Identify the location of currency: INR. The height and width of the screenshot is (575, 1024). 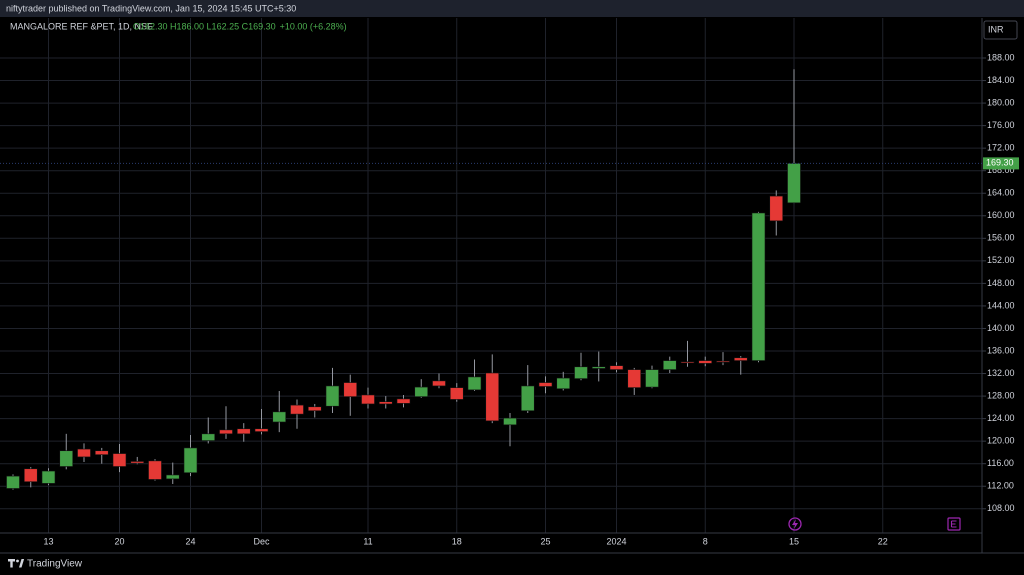
(996, 29).